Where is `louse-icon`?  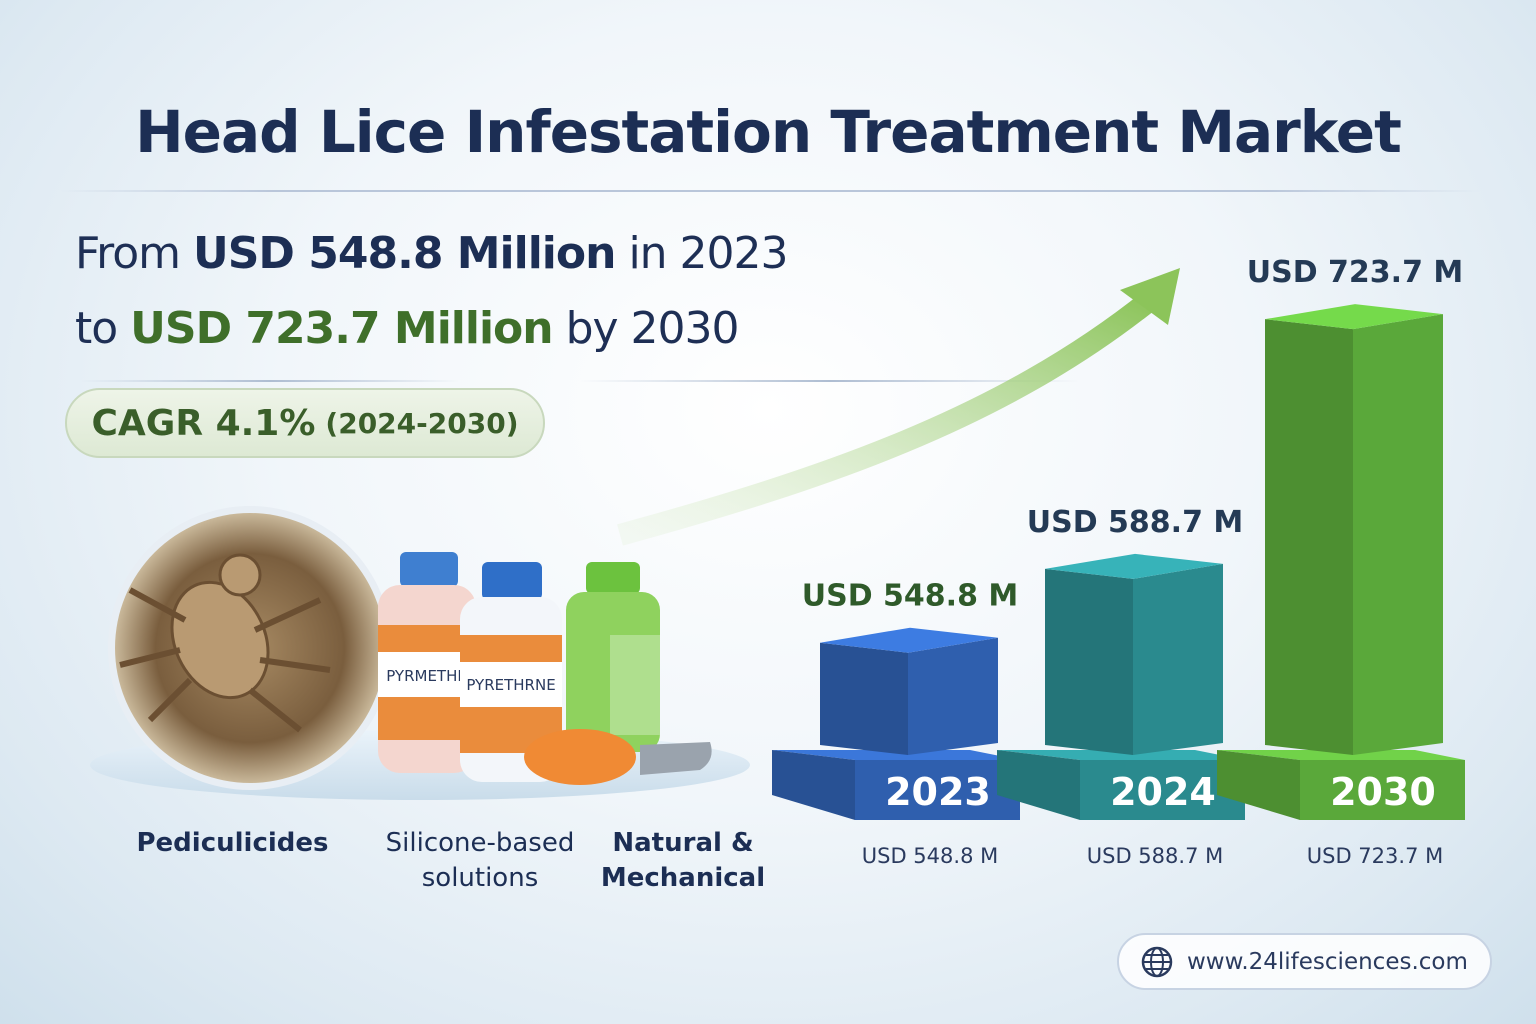
louse-icon is located at coordinates (225, 643).